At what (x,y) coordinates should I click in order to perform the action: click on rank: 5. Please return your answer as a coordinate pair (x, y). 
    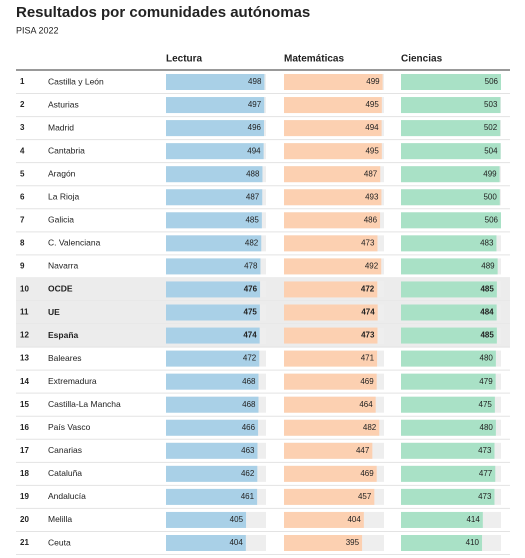
    Looking at the image, I should click on (22, 173).